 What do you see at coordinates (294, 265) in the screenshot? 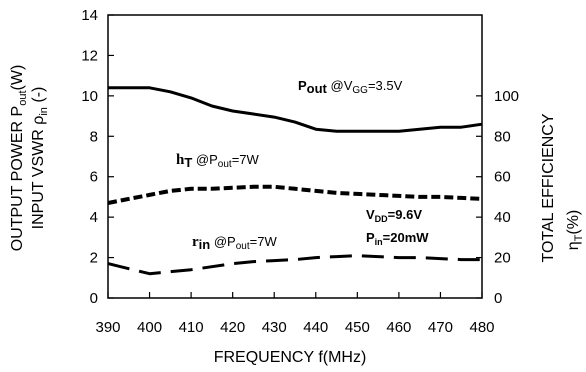
I see `series-line-dashed` at bounding box center [294, 265].